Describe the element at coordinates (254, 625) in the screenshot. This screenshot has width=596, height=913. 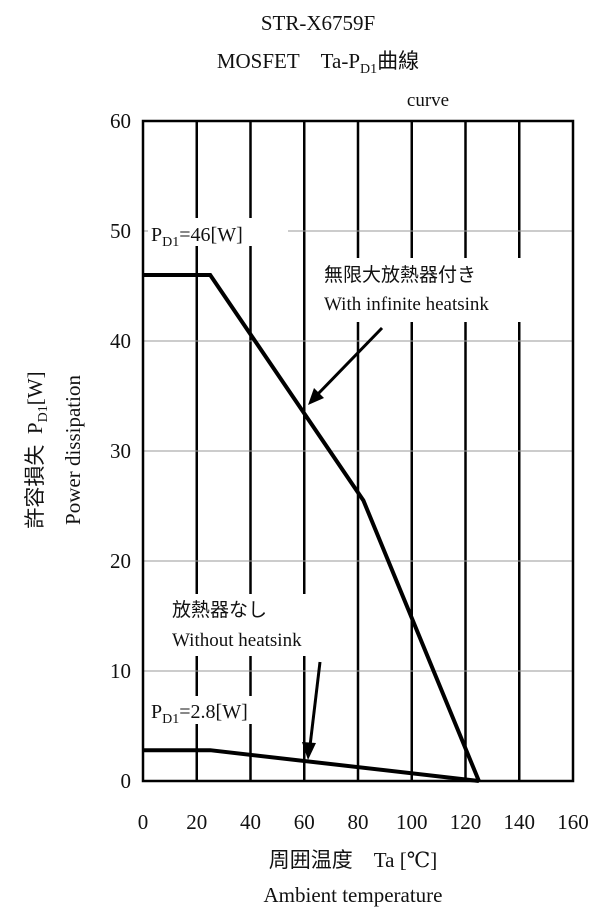
I see `no-heatsink-label-bg` at that location.